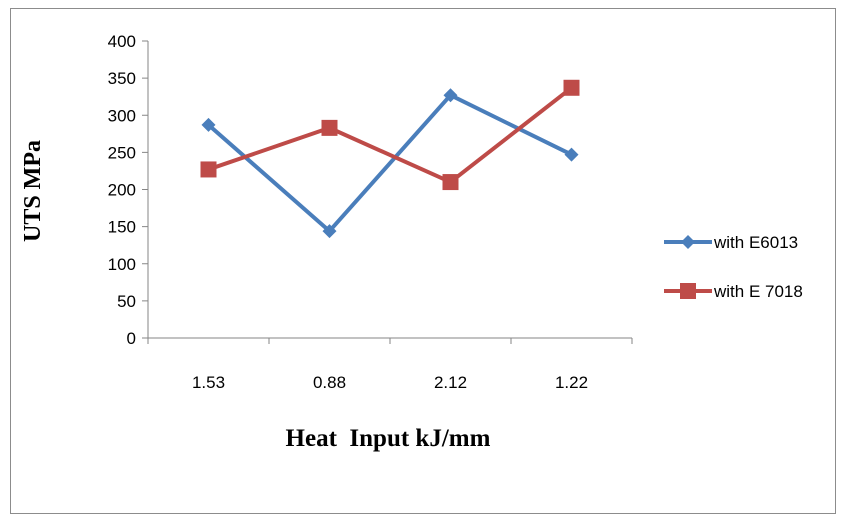  I want to click on y-tick-label: 100, so click(122, 264).